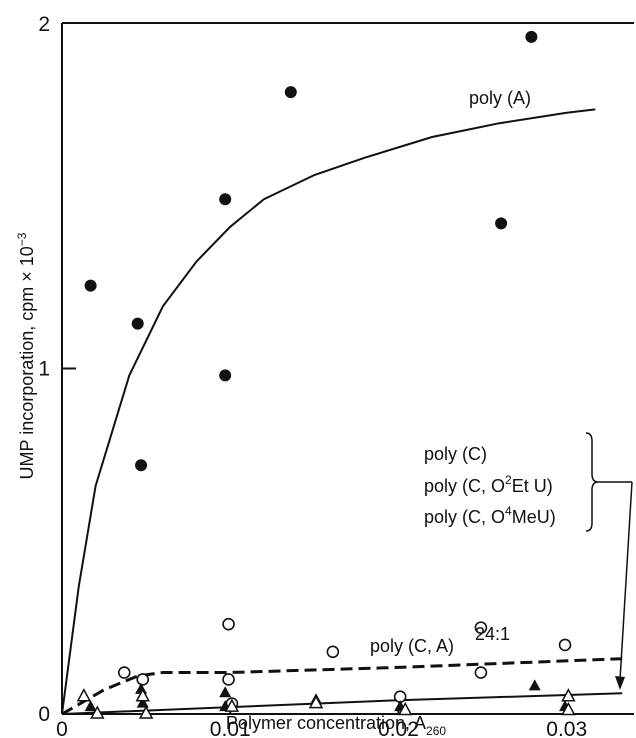 The width and height of the screenshot is (636, 738). I want to click on bracket-label: poly (C, O2Et U), so click(488, 484).